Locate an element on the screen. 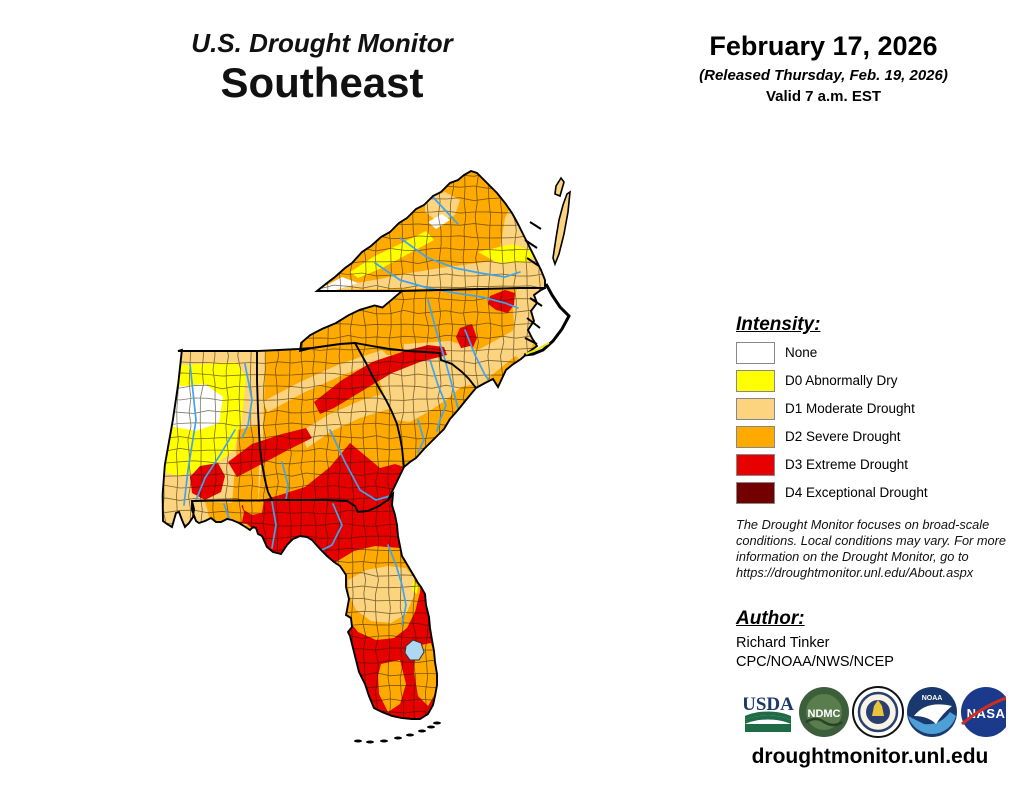 The image size is (1024, 791). svg-text: NOAA is located at coordinates (932, 698).